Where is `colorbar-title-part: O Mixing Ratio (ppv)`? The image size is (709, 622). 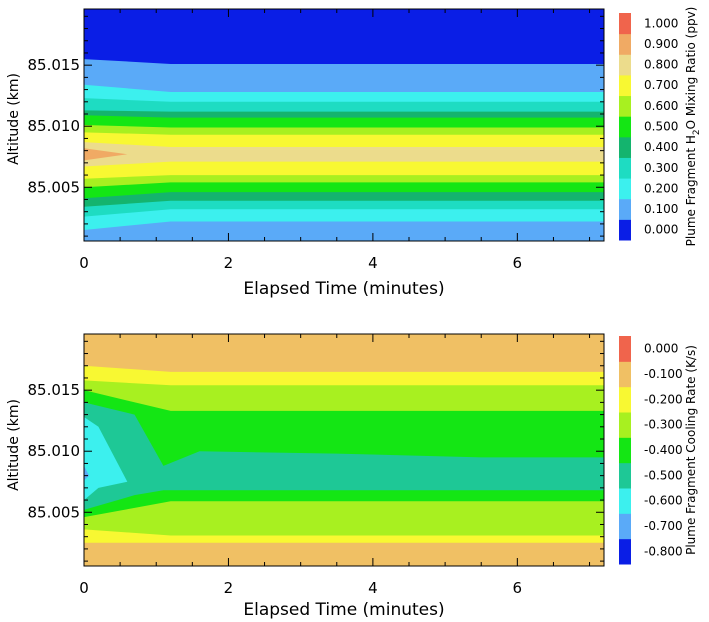
colorbar-title-part: O Mixing Ratio (ppv) is located at coordinates (691, 68).